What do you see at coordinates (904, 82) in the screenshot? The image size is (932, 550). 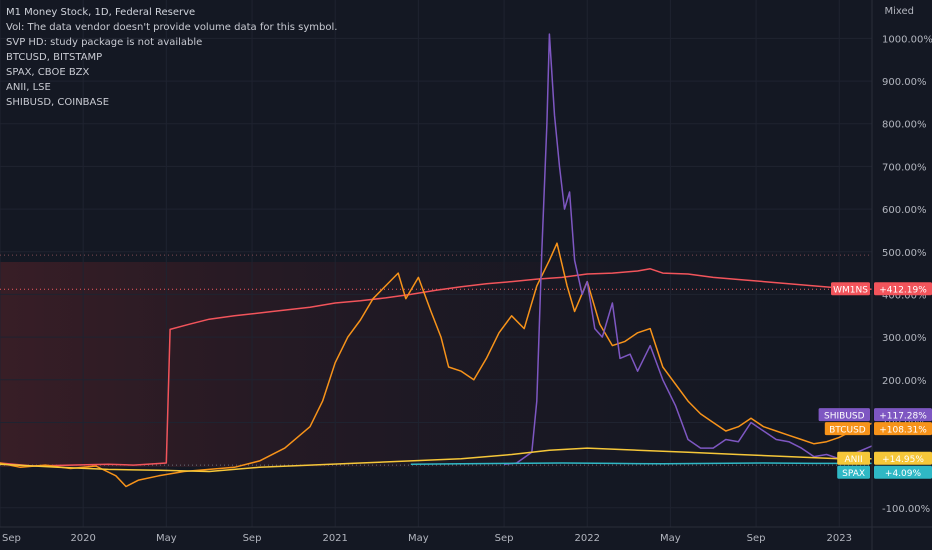 I see `y-tick-label-1: 900.00%` at bounding box center [904, 82].